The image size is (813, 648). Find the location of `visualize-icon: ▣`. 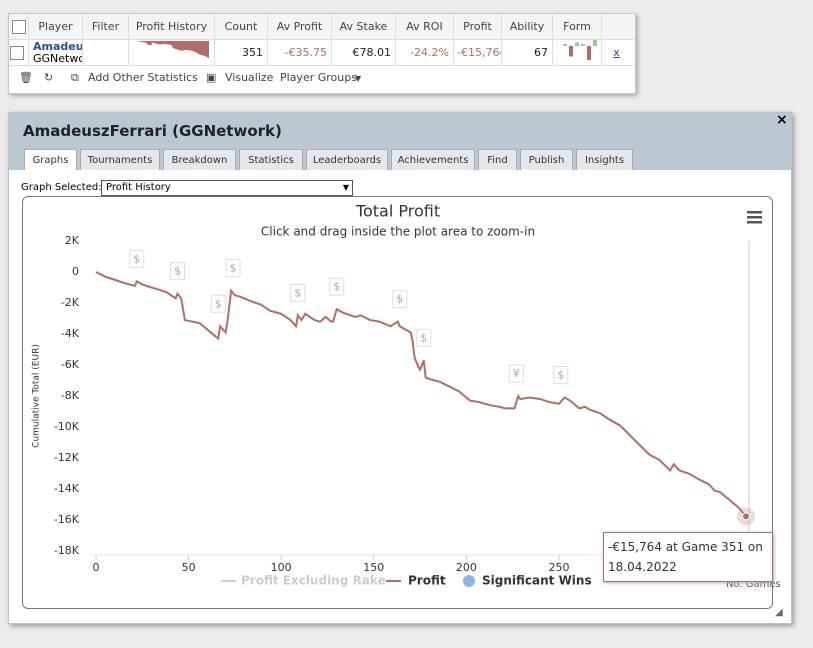

visualize-icon: ▣ is located at coordinates (211, 77).